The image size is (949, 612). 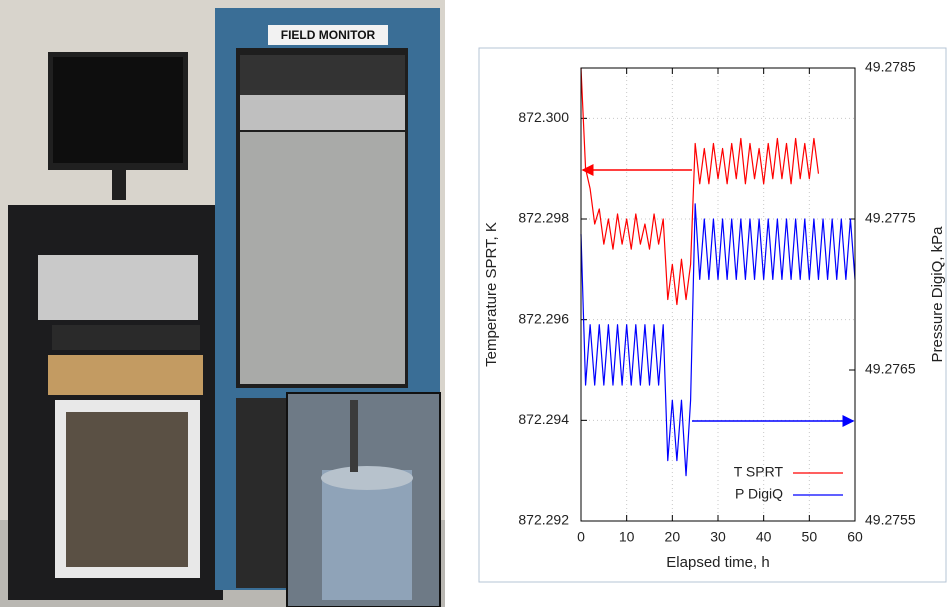 What do you see at coordinates (890, 218) in the screenshot?
I see `y2-tick-label: 49.2775` at bounding box center [890, 218].